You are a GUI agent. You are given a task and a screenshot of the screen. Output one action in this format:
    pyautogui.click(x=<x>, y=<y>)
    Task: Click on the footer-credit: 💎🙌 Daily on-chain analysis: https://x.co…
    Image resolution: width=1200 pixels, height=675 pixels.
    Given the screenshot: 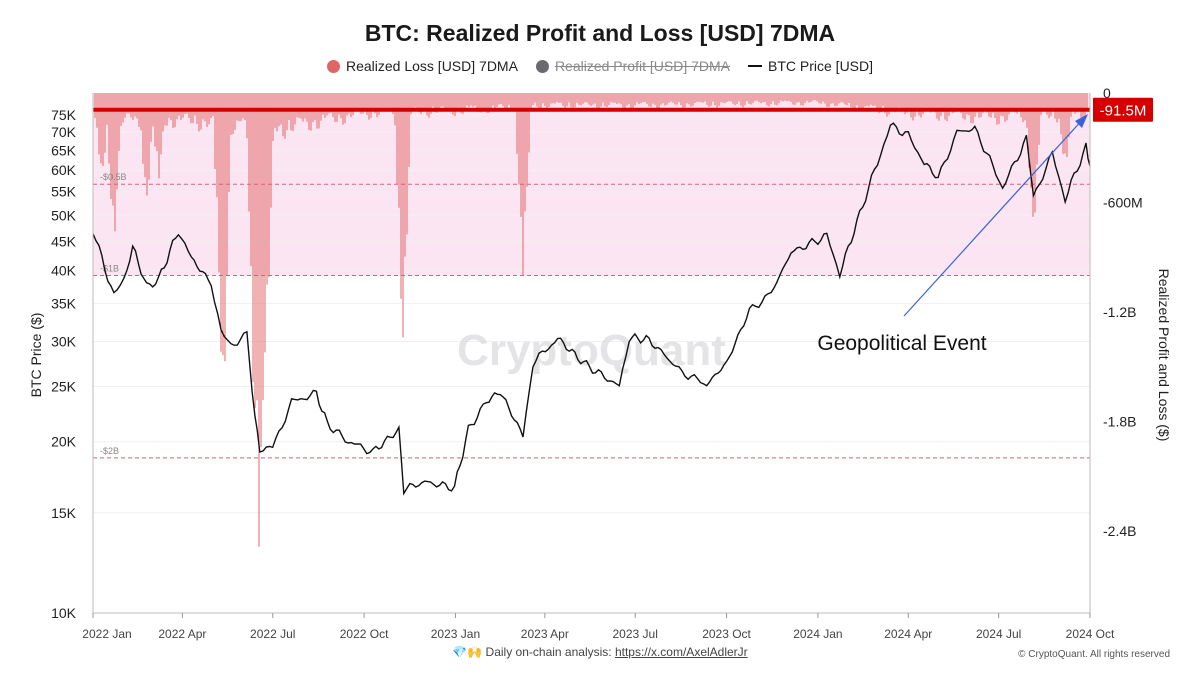 What is the action you would take?
    pyautogui.click(x=600, y=652)
    